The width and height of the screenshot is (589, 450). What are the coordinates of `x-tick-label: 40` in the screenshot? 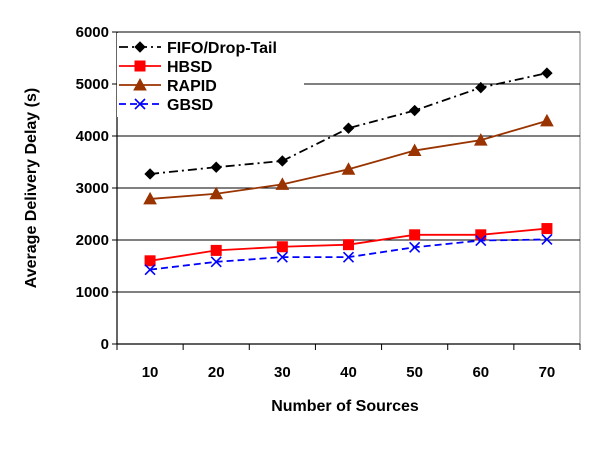 It's located at (348, 372).